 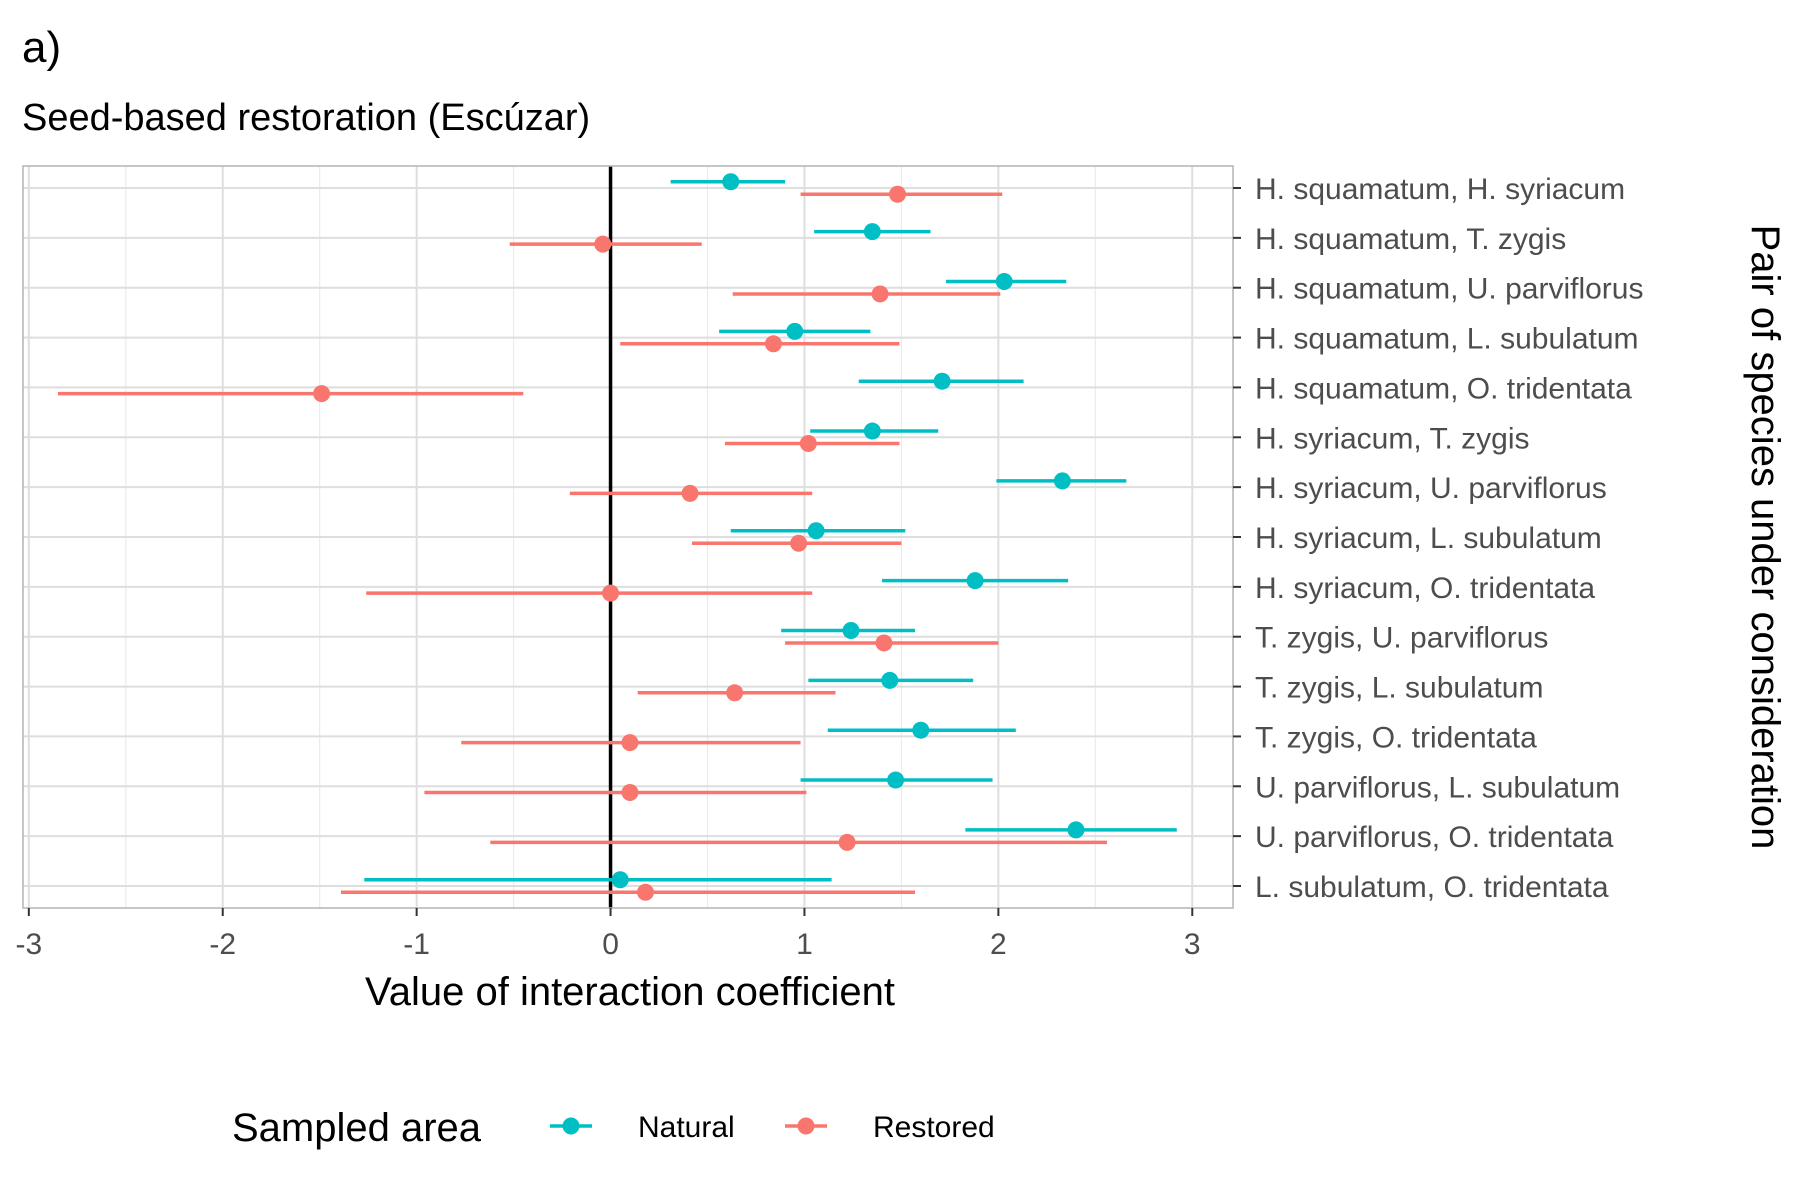 I want to click on x-tick-label: 1, so click(x=804, y=944).